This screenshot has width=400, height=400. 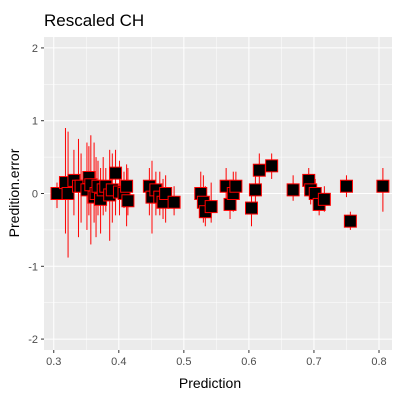 What do you see at coordinates (33, 267) in the screenshot?
I see `y-tick-label: -1` at bounding box center [33, 267].